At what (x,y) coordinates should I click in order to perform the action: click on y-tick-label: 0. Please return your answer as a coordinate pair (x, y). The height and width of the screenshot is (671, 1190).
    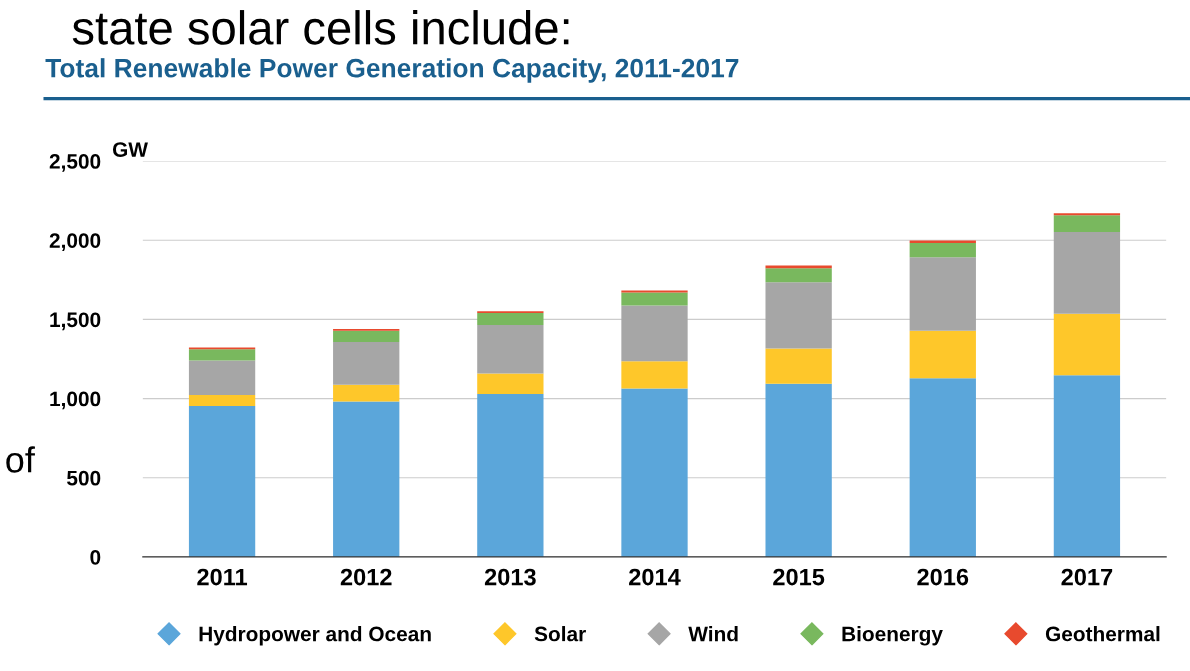
    Looking at the image, I should click on (95, 557).